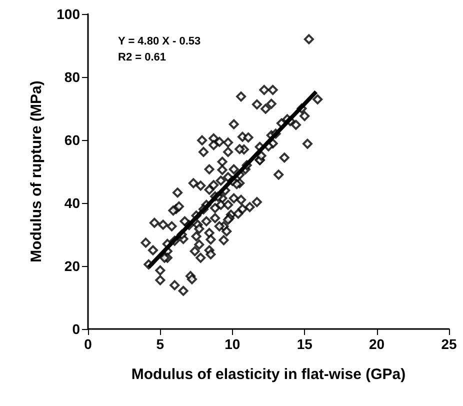 Image resolution: width=463 pixels, height=406 pixels. I want to click on y-axis-title: Modulus of rupture (MPa), so click(36, 171).